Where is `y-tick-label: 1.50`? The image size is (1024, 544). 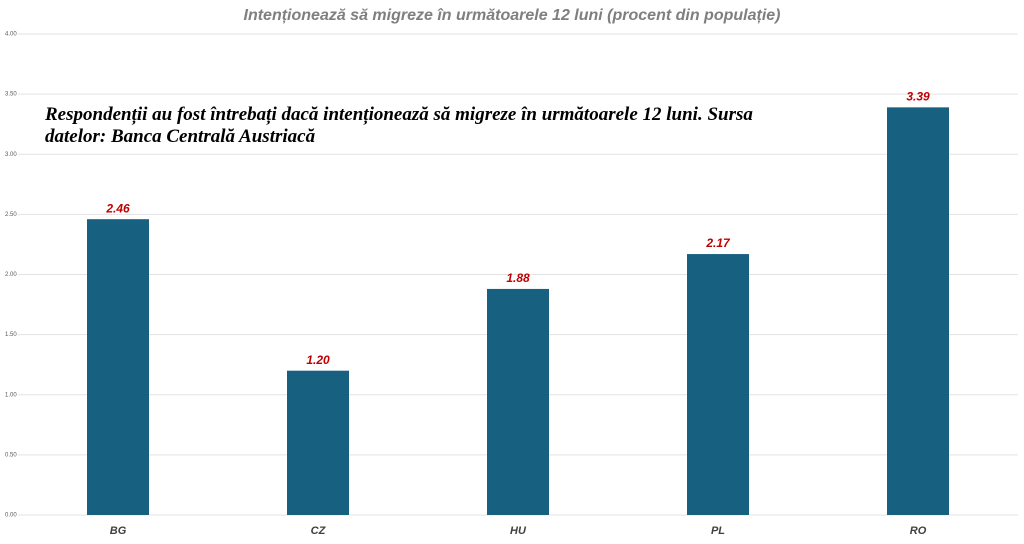
y-tick-label: 1.50 is located at coordinates (11, 335).